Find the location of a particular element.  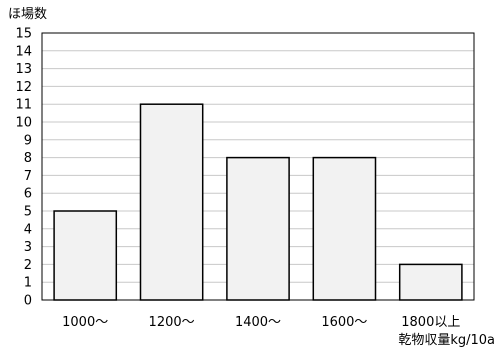

x-category-label: 1200〜 is located at coordinates (172, 322).